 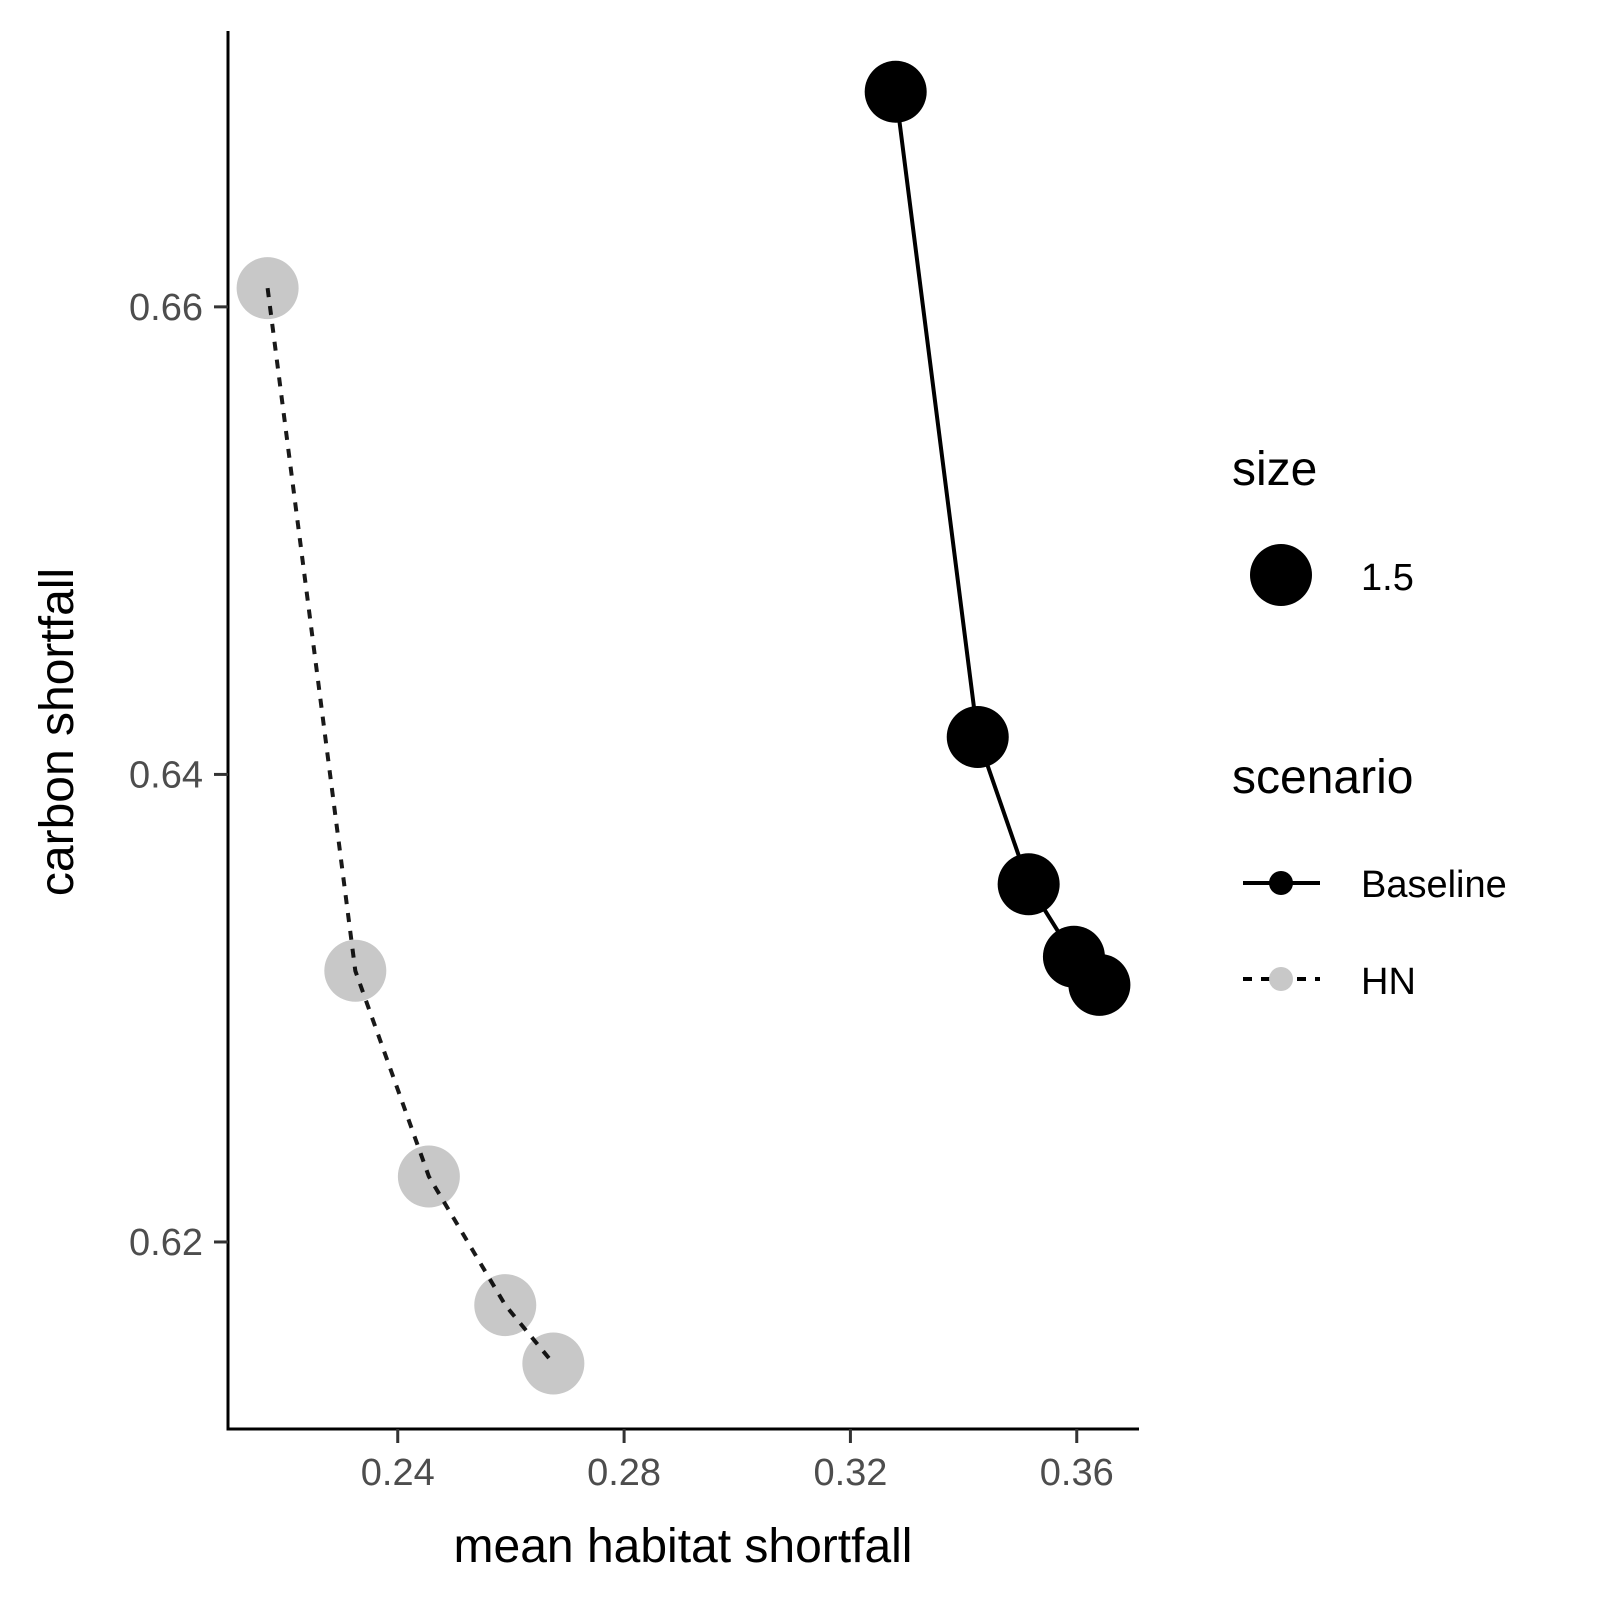 What do you see at coordinates (410, 826) in the screenshot?
I see `hn-line` at bounding box center [410, 826].